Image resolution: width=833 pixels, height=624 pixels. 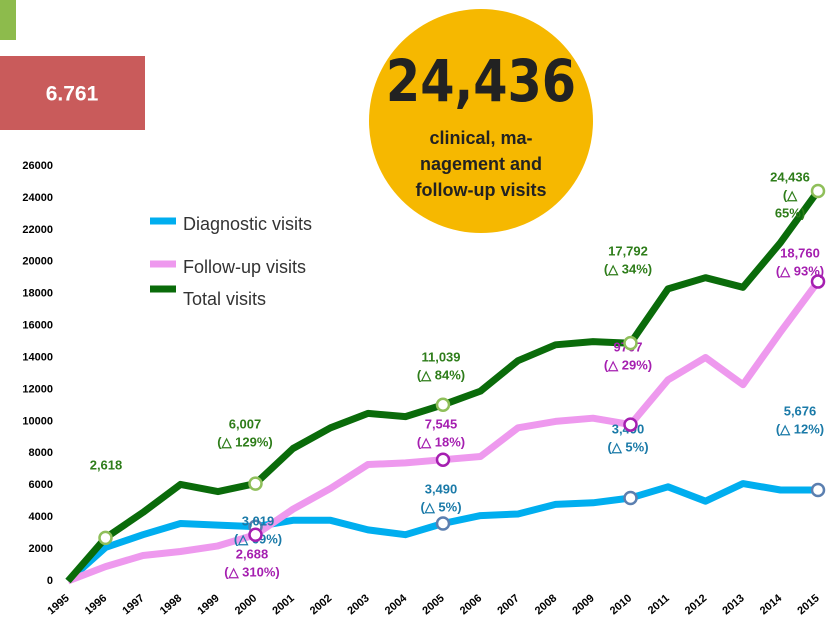 I want to click on x-tick-label: 2007, so click(x=508, y=604).